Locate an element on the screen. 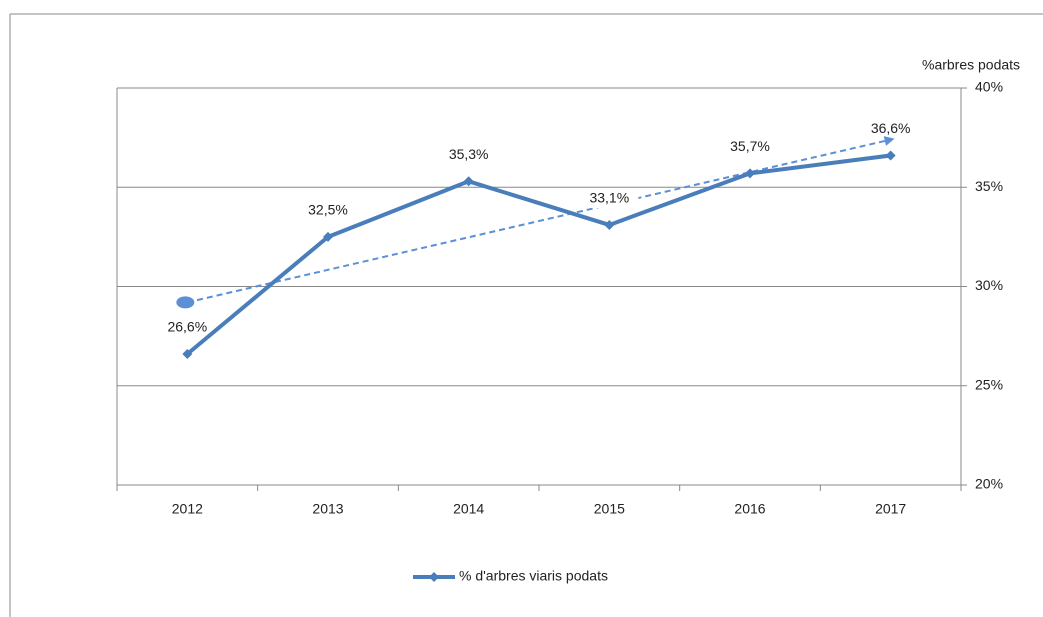 Image resolution: width=1043 pixels, height=617 pixels. x-tick-label: 2015 is located at coordinates (609, 509).